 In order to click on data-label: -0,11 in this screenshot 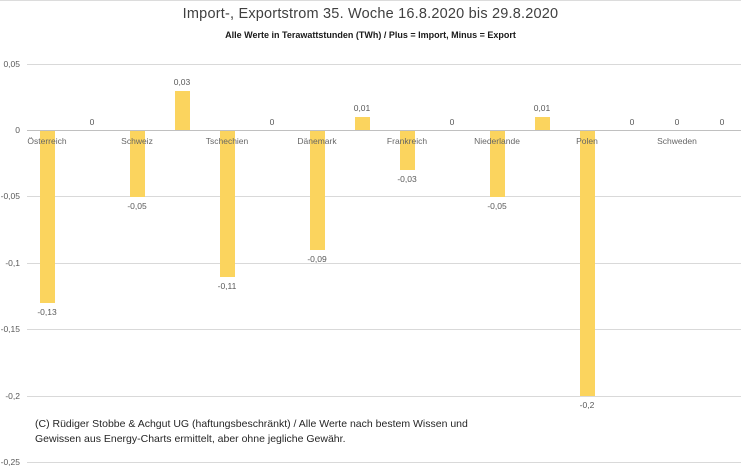, I will do `click(227, 285)`.